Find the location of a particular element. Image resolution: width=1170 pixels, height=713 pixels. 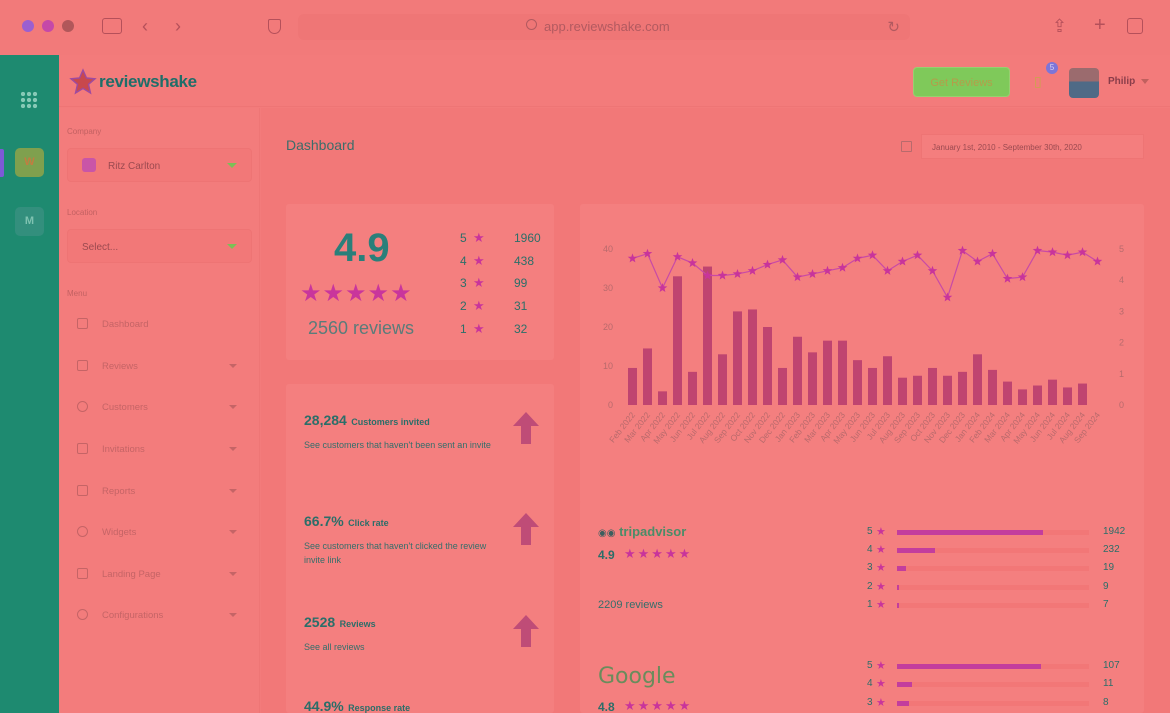

address-bar: app.reviewshake.com ↻ is located at coordinates (604, 27).